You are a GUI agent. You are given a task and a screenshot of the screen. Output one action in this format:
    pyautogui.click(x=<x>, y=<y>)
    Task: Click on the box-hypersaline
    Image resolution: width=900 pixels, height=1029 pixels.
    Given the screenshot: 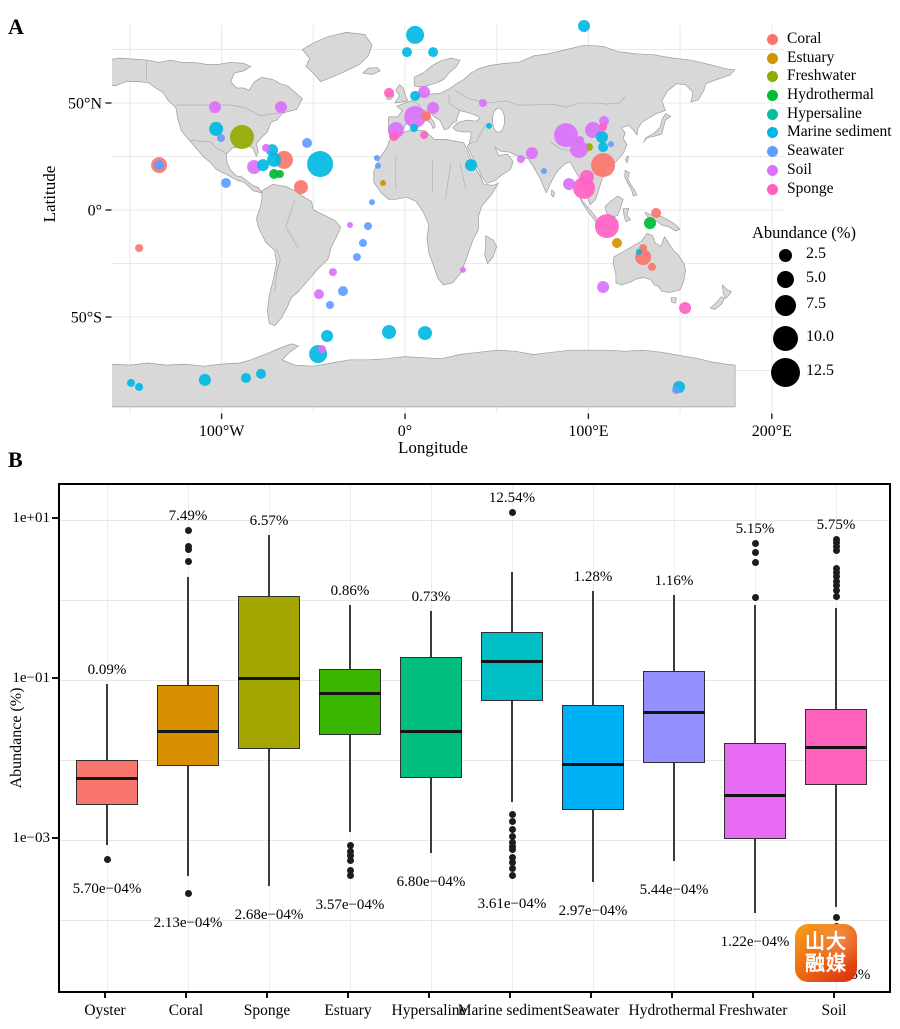 What is the action you would take?
    pyautogui.click(x=431, y=717)
    